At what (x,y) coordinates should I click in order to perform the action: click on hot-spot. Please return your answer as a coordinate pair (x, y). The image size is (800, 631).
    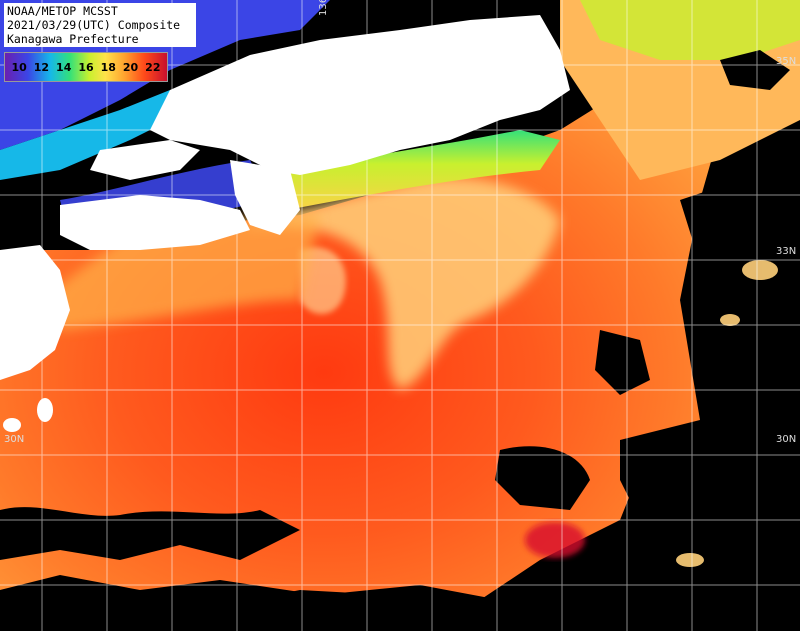
    Looking at the image, I should click on (555, 540).